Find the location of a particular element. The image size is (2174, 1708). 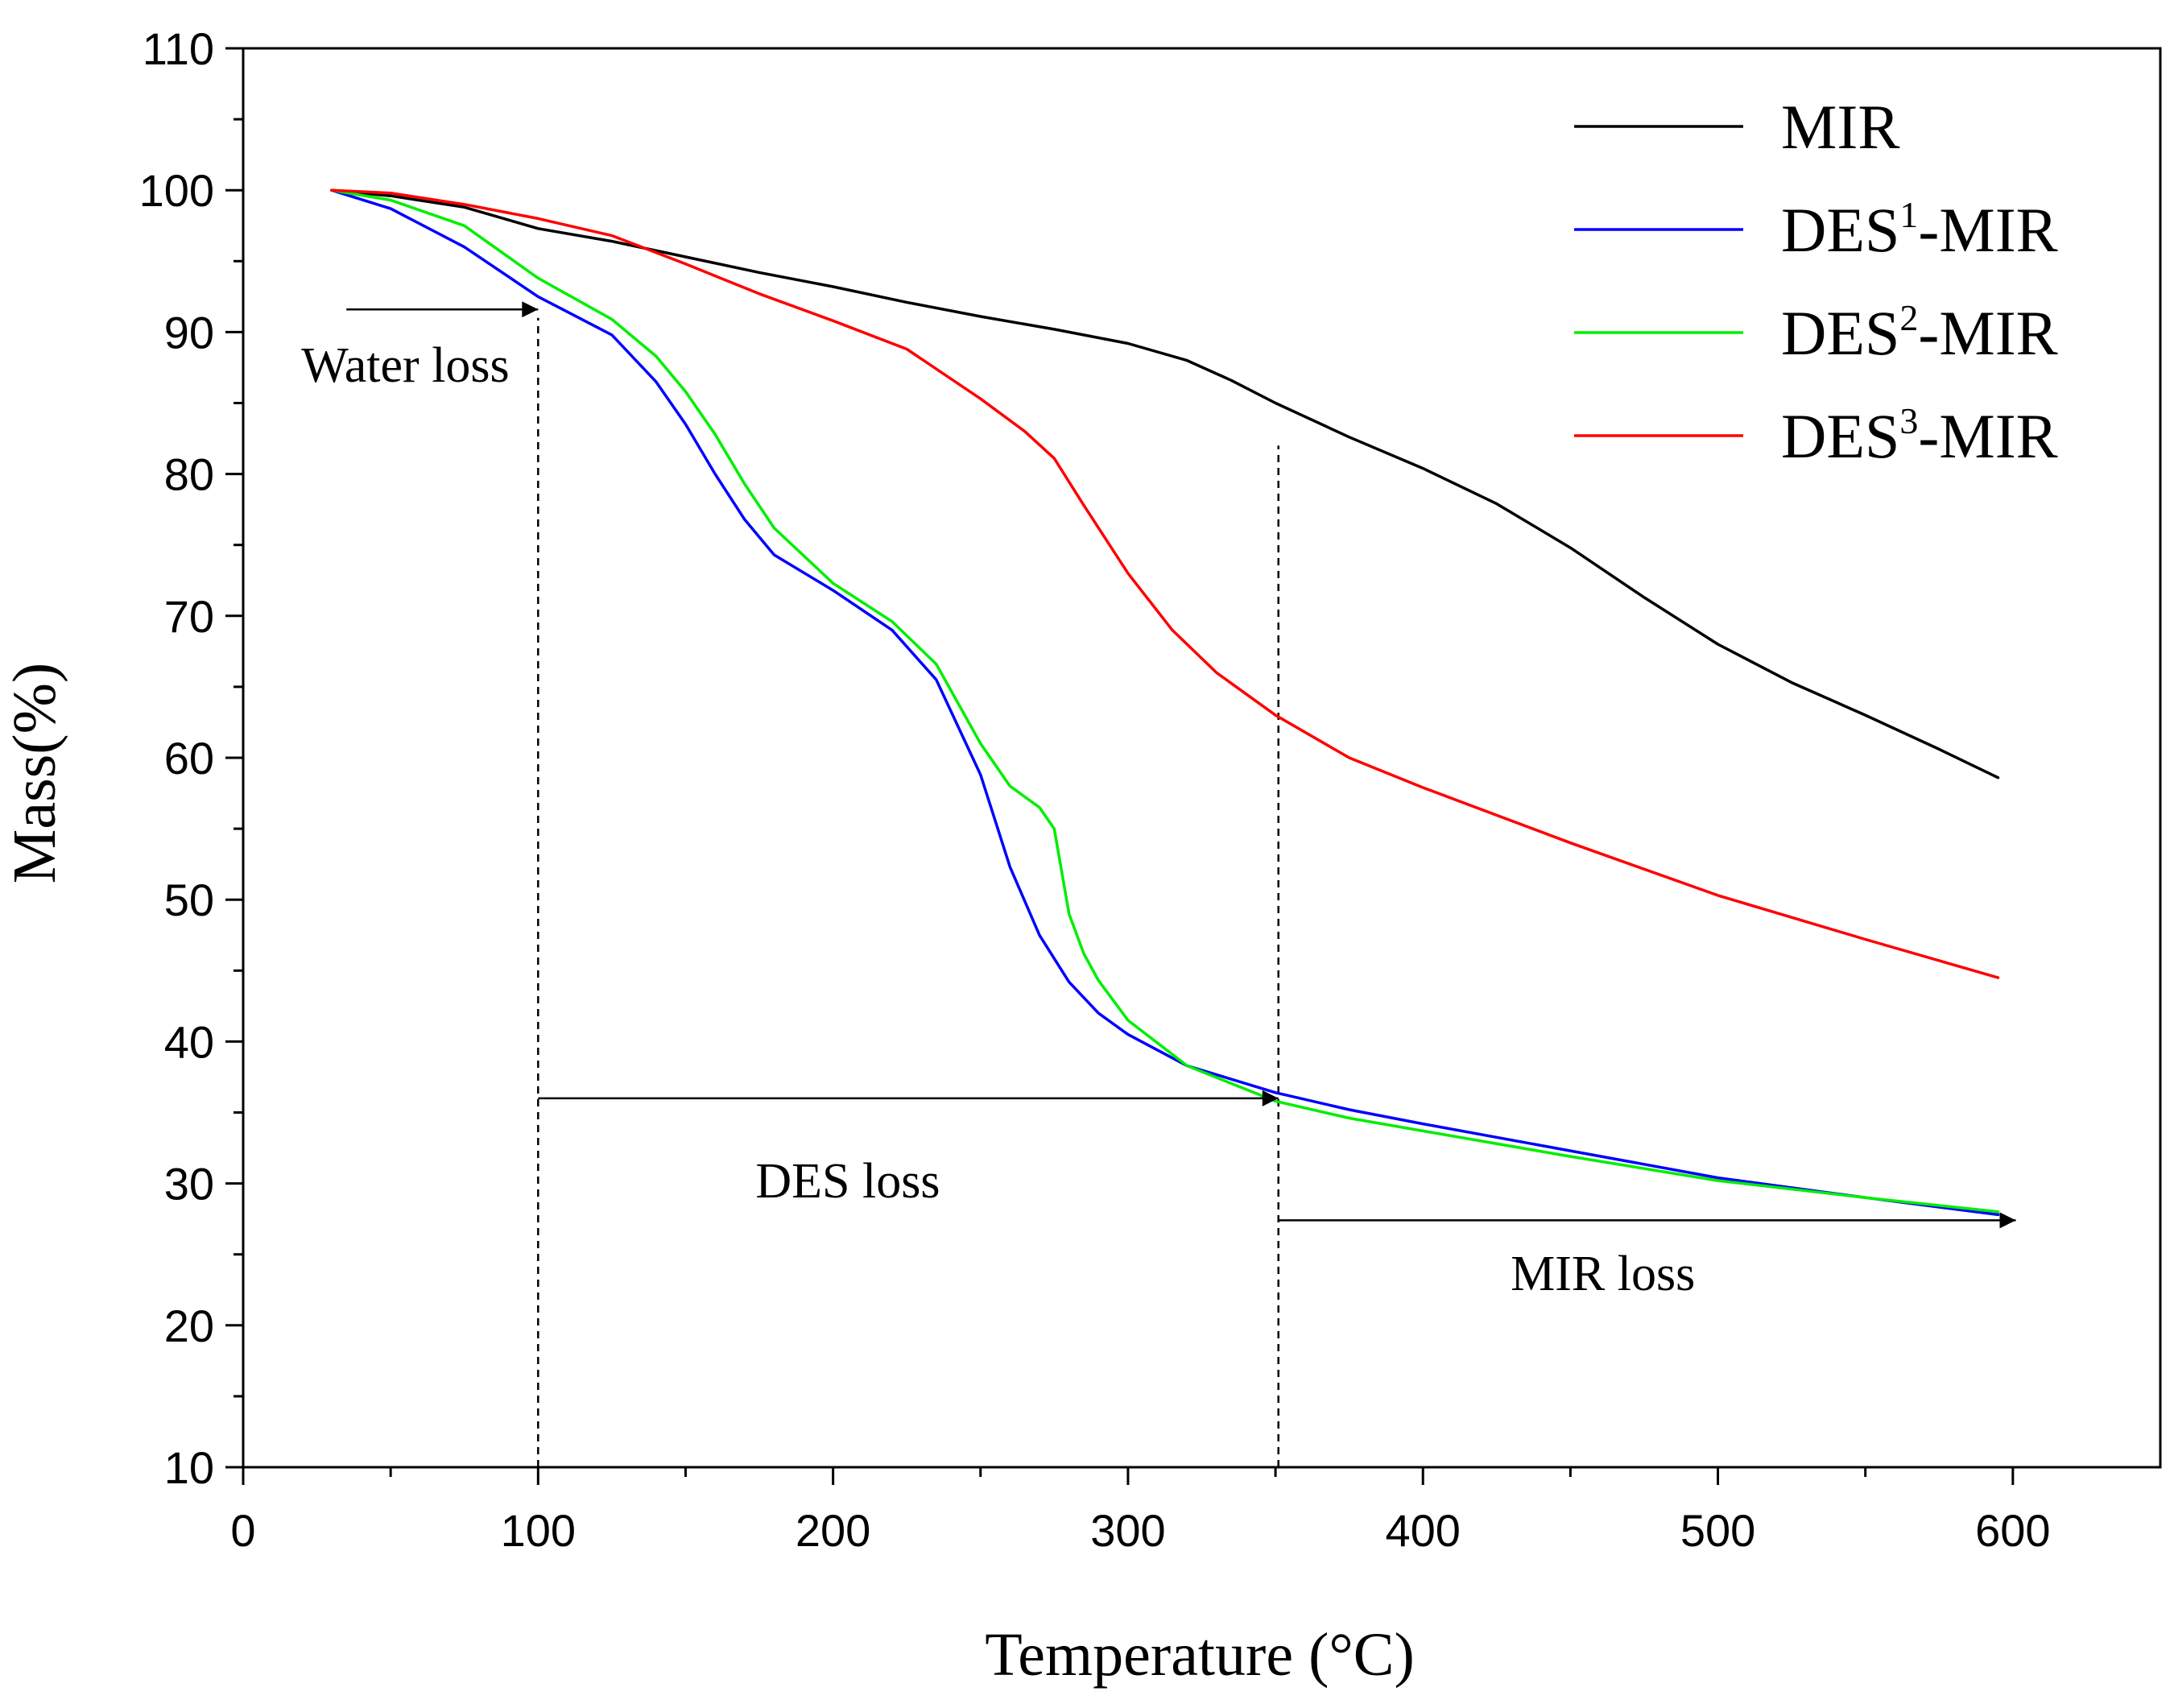

x-tick-label-500: 500 is located at coordinates (1717, 1530).